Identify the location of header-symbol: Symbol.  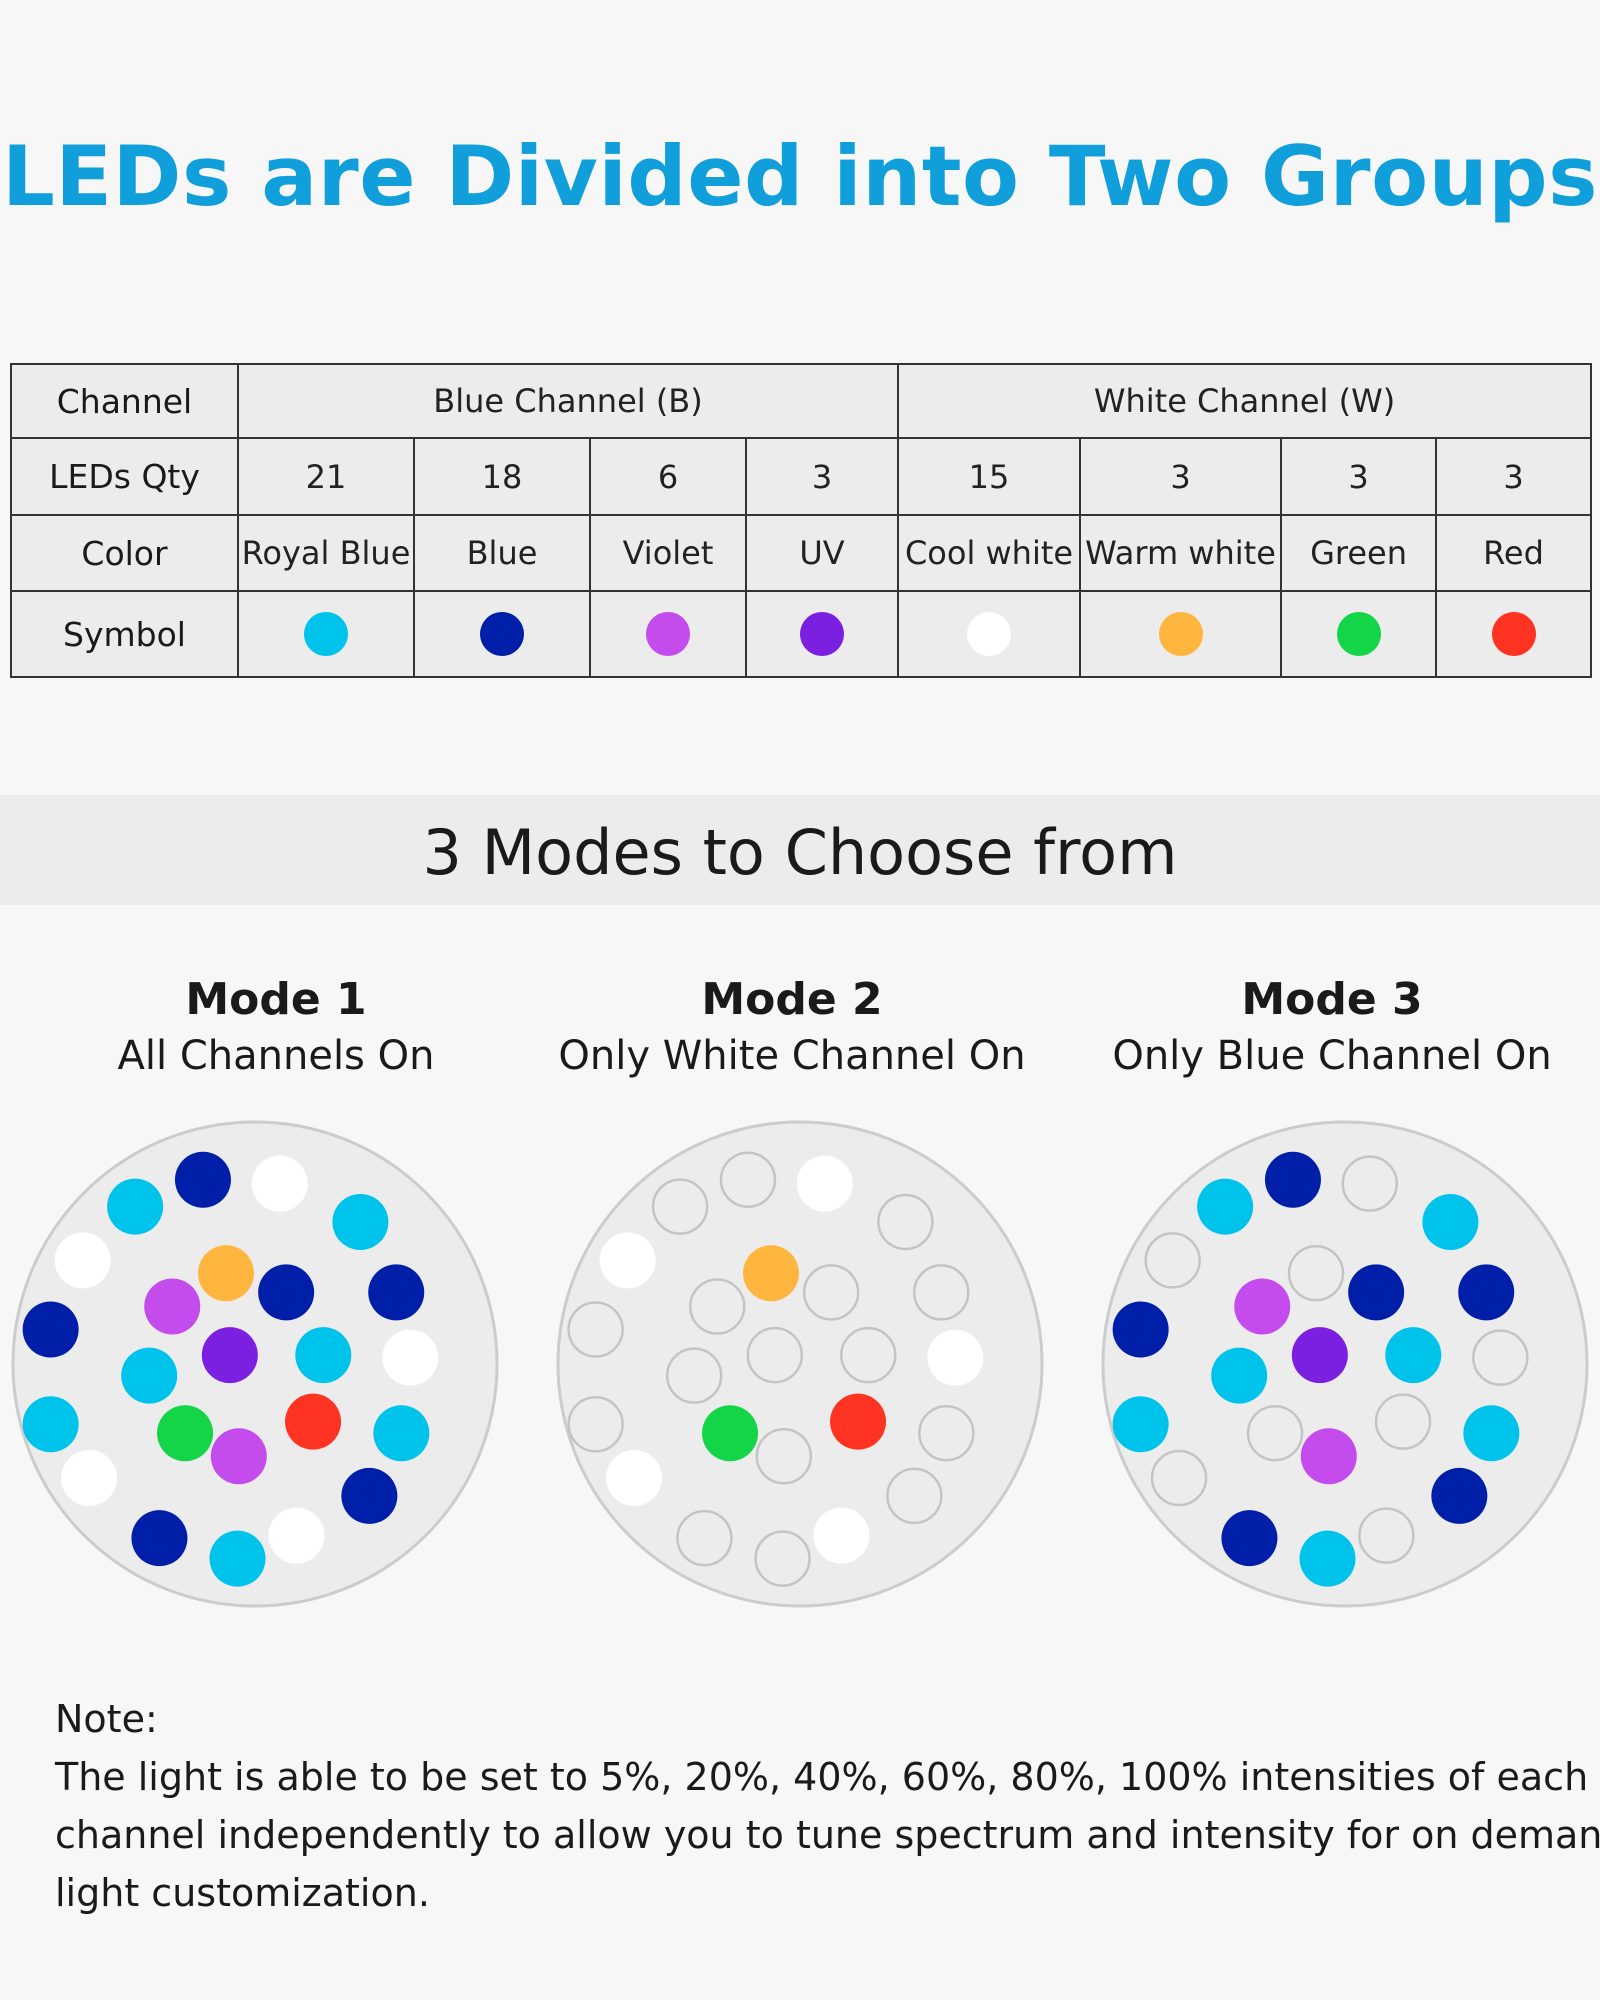
(124, 634).